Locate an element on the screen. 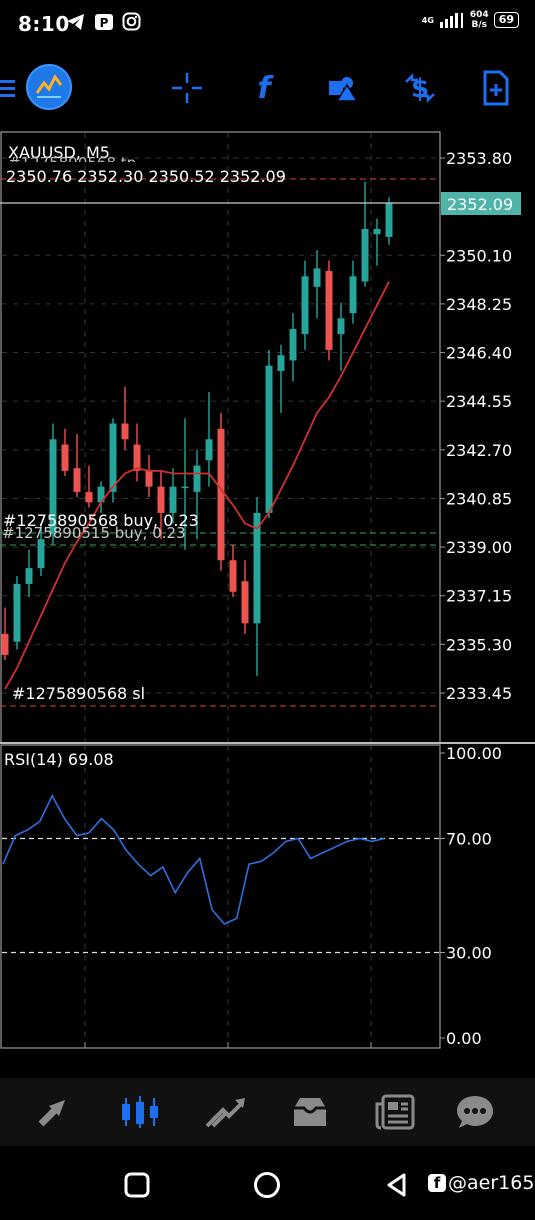 This screenshot has width=535, height=1220. telegram-icon is located at coordinates (75, 21).